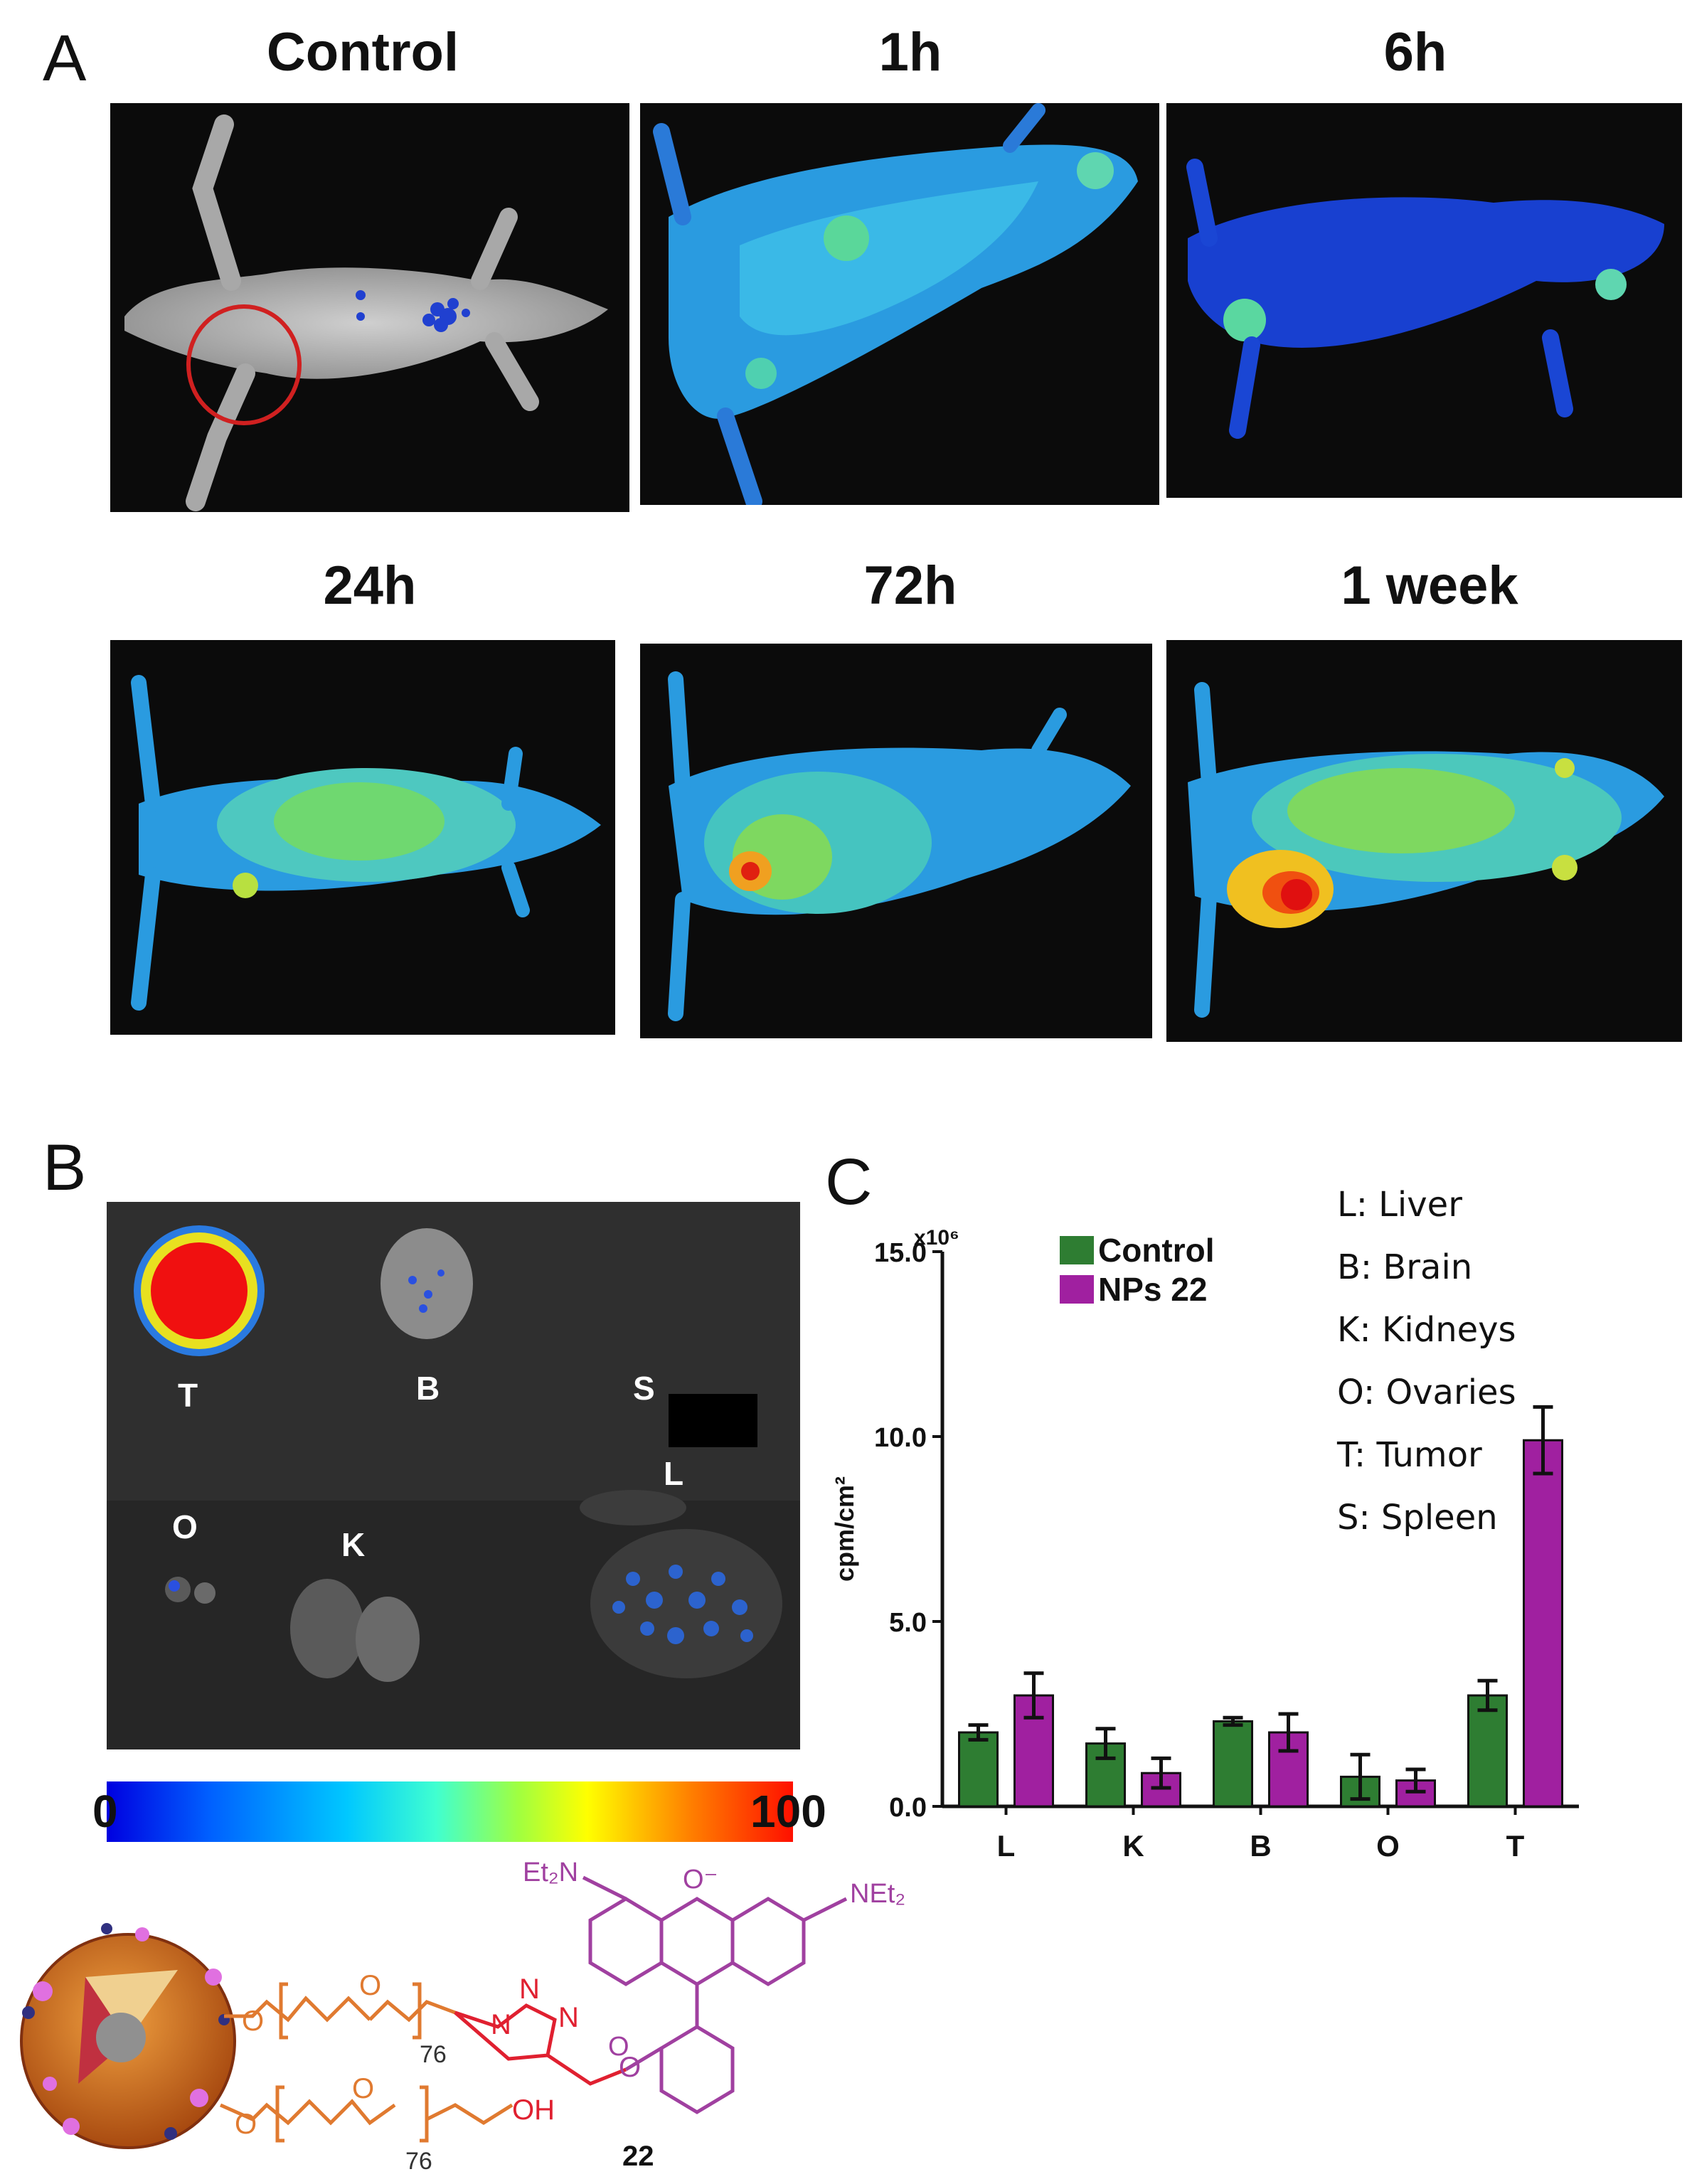 The width and height of the screenshot is (1692, 2184). What do you see at coordinates (908, 1623) in the screenshot?
I see `y-tick-label: 5.0` at bounding box center [908, 1623].